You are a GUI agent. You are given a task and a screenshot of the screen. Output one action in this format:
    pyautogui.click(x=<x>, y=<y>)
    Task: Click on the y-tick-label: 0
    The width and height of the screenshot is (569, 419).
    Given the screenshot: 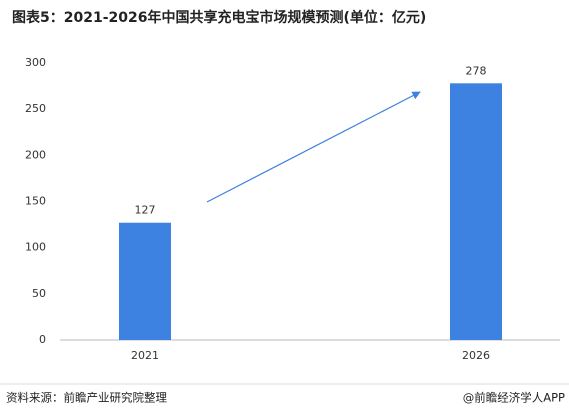 What is the action you would take?
    pyautogui.click(x=42, y=339)
    